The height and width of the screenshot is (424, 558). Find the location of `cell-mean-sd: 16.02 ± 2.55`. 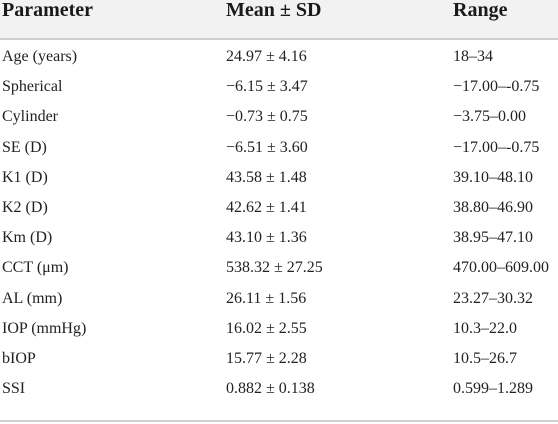

cell-mean-sd: 16.02 ± 2.55 is located at coordinates (266, 328).